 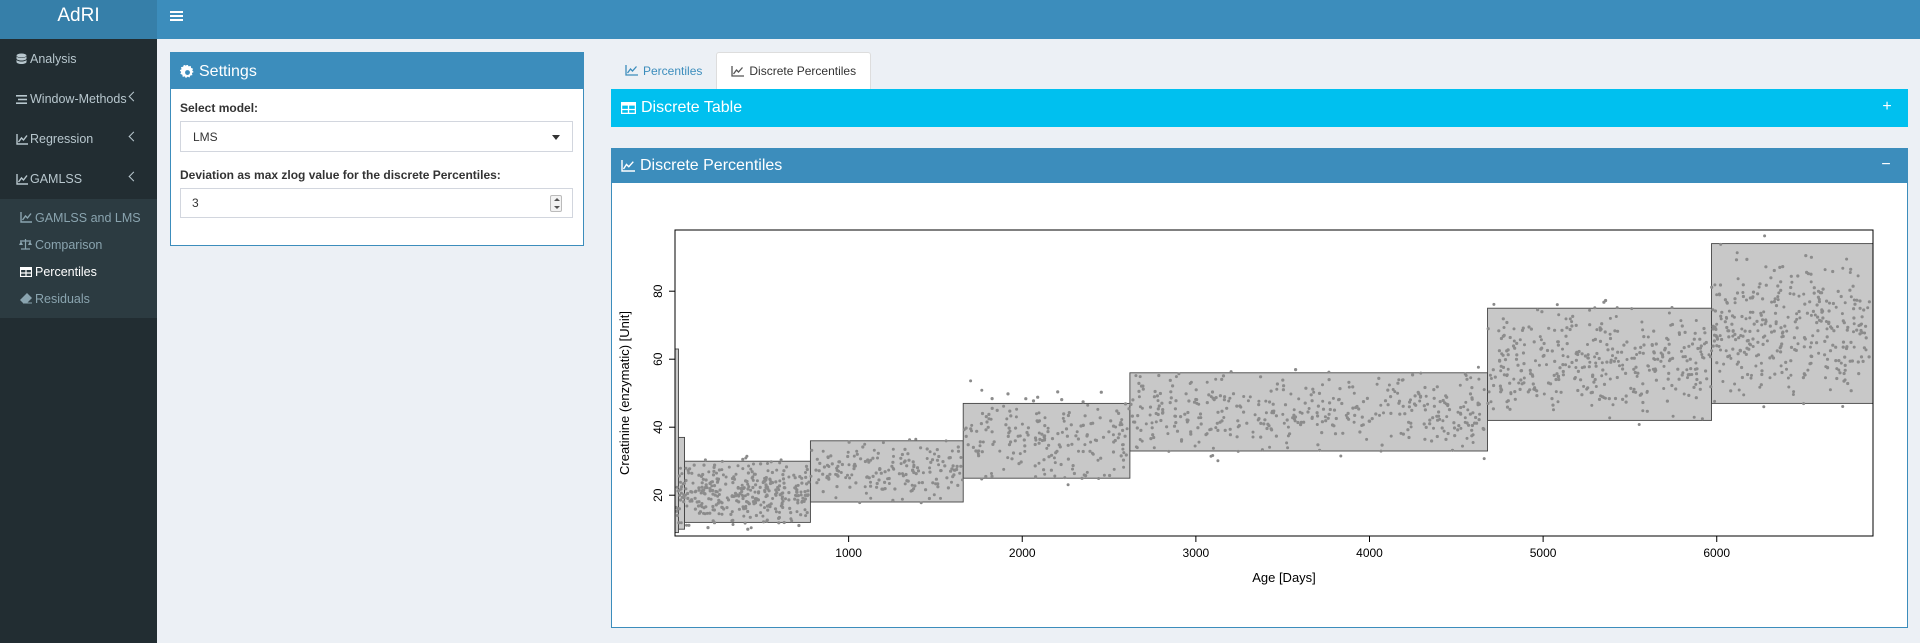 What do you see at coordinates (556, 203) in the screenshot?
I see `number-spinner-icon` at bounding box center [556, 203].